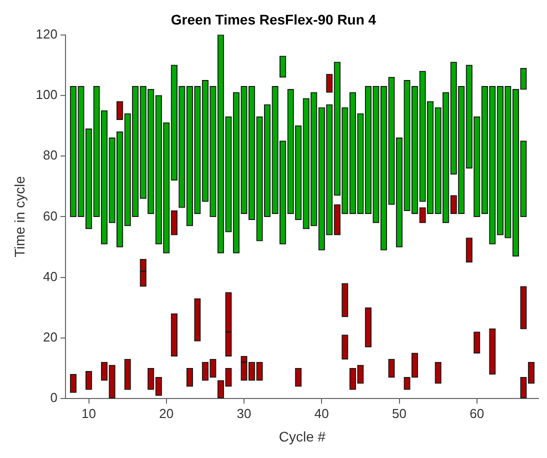 This screenshot has height=458, width=547. I want to click on y-tick-label: 60, so click(50, 216).